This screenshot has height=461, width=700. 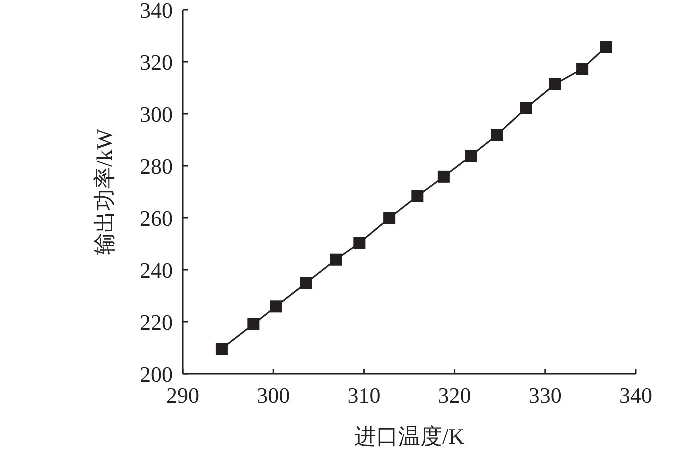 What do you see at coordinates (156, 270) in the screenshot?
I see `y-tick-label: 240` at bounding box center [156, 270].